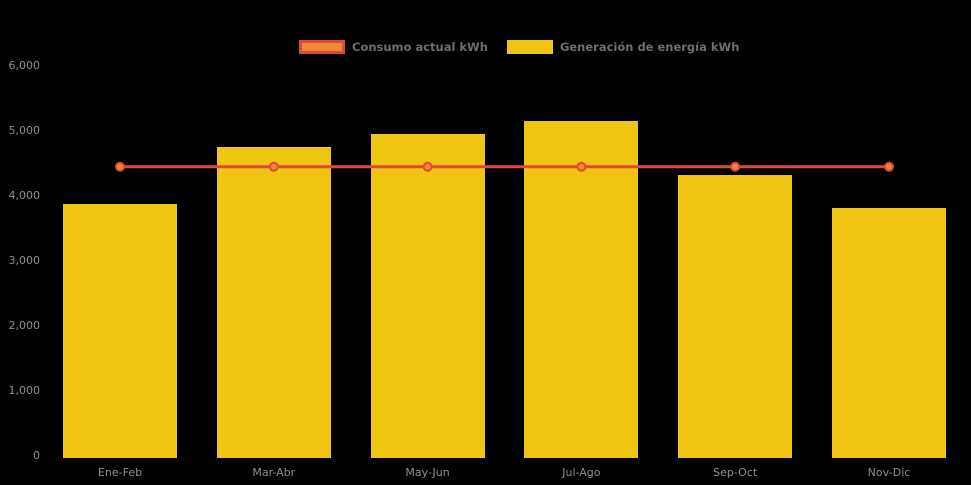 The image size is (971, 485). What do you see at coordinates (24, 130) in the screenshot?
I see `y-axis-label: 5,000` at bounding box center [24, 130].